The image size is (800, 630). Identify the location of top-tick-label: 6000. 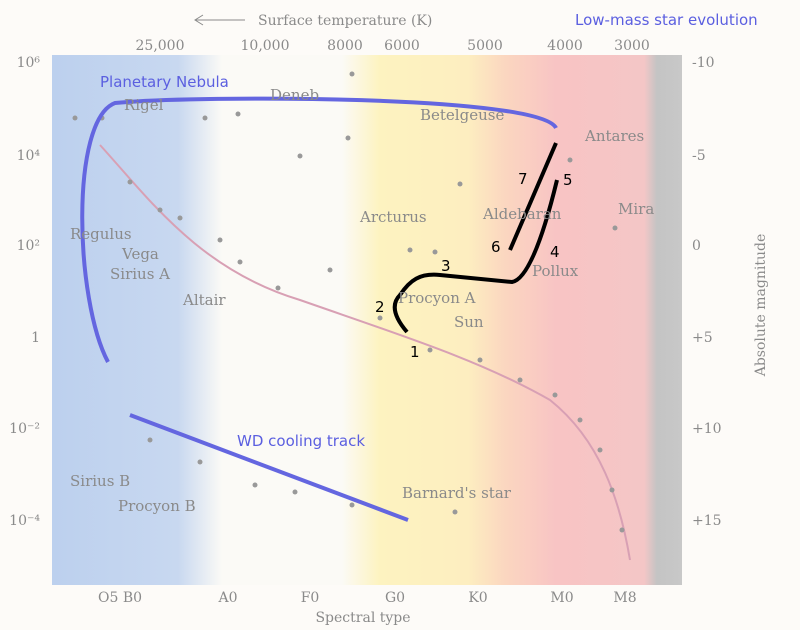
(402, 46).